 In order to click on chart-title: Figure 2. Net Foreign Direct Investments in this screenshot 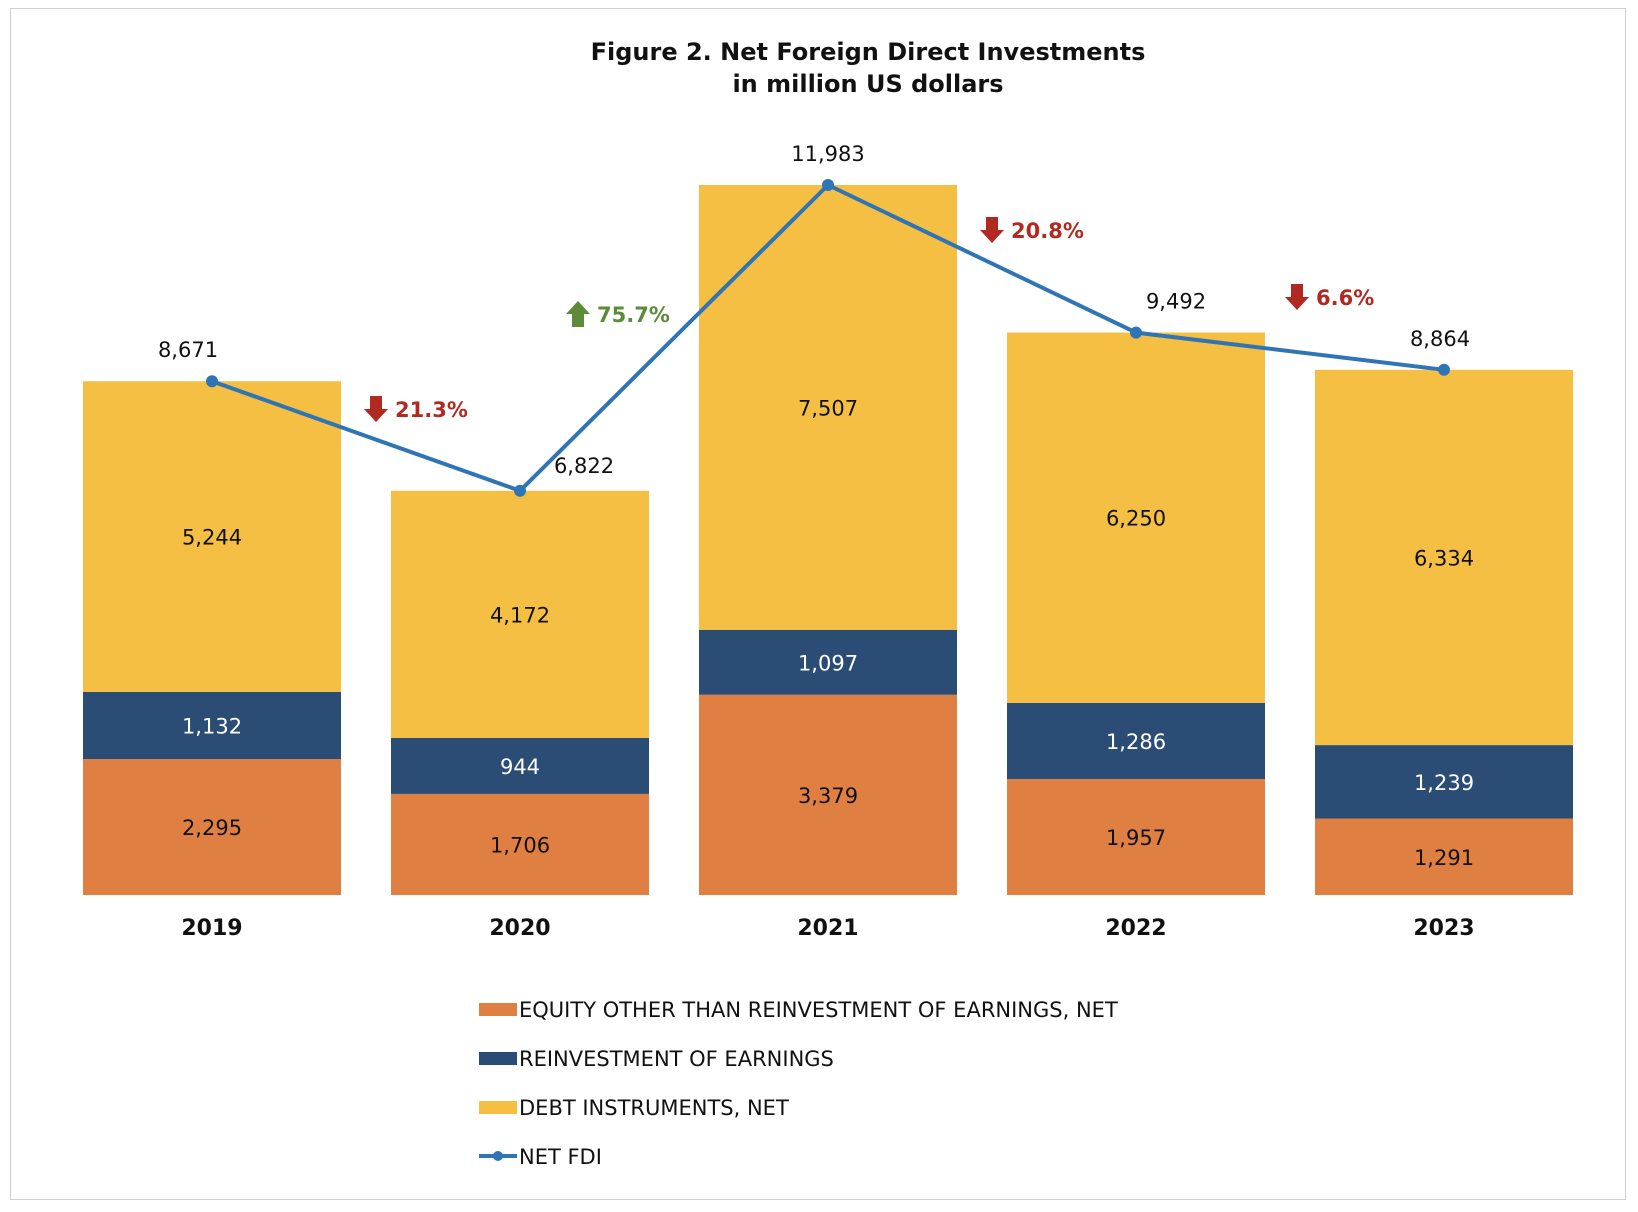, I will do `click(868, 52)`.